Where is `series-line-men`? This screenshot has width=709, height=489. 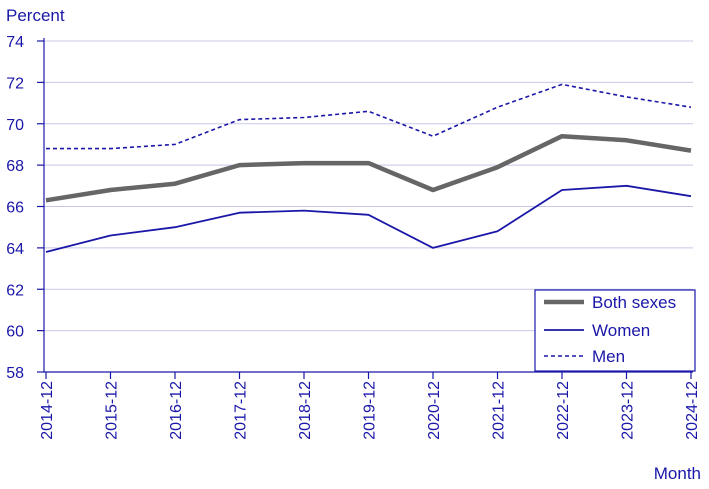
series-line-men is located at coordinates (369, 116).